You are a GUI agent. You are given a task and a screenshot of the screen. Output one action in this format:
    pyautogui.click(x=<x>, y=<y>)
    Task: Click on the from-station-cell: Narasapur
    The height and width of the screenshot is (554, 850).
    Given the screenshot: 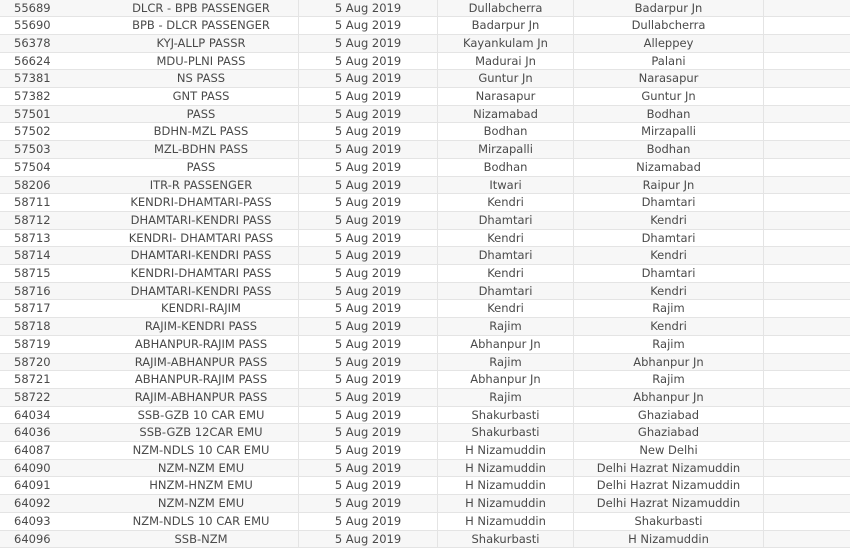 What is the action you would take?
    pyautogui.click(x=505, y=96)
    